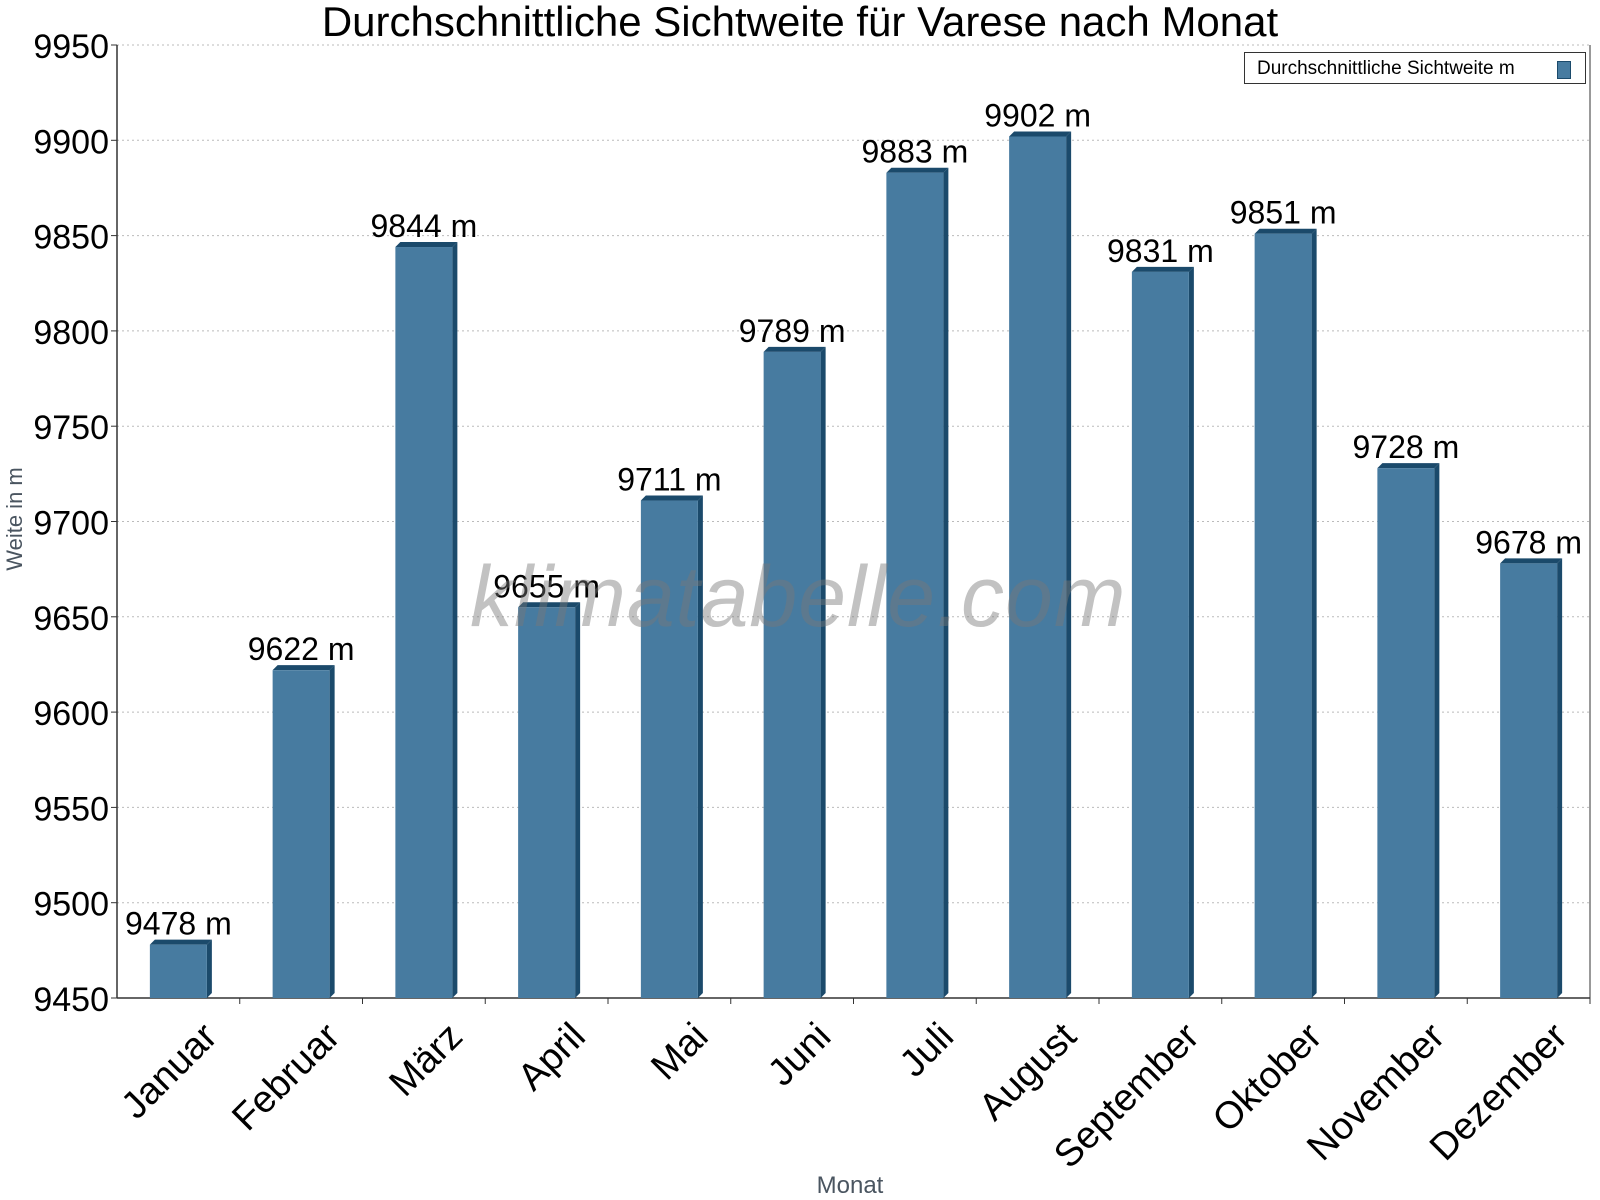 This screenshot has width=1600, height=1200. I want to click on legend: Durchschnittliche Sichtweite m, so click(1415, 68).